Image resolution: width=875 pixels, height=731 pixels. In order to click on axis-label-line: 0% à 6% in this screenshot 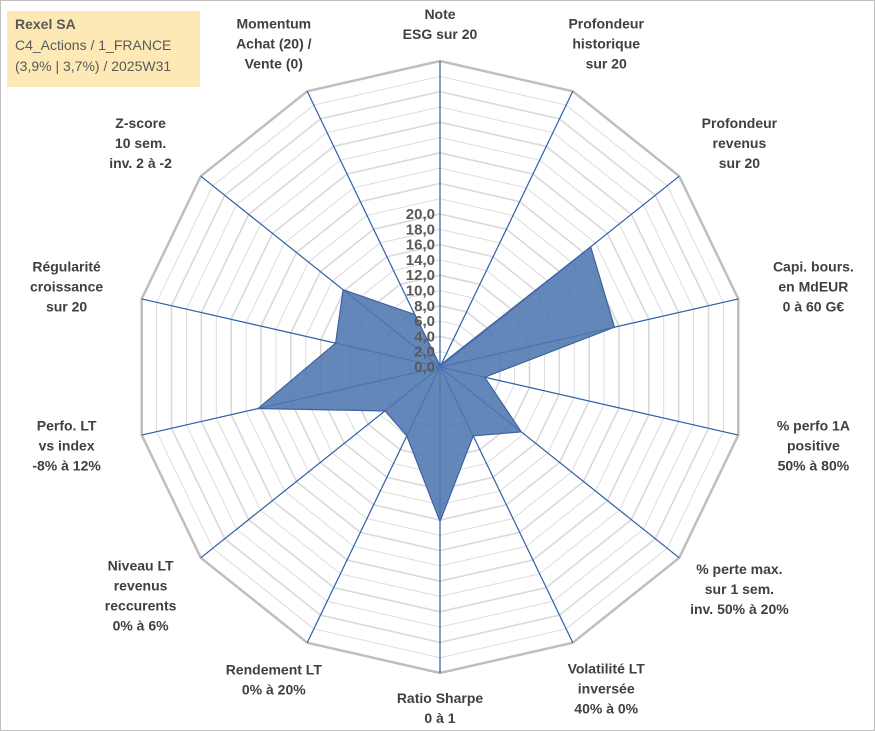, I will do `click(141, 625)`.